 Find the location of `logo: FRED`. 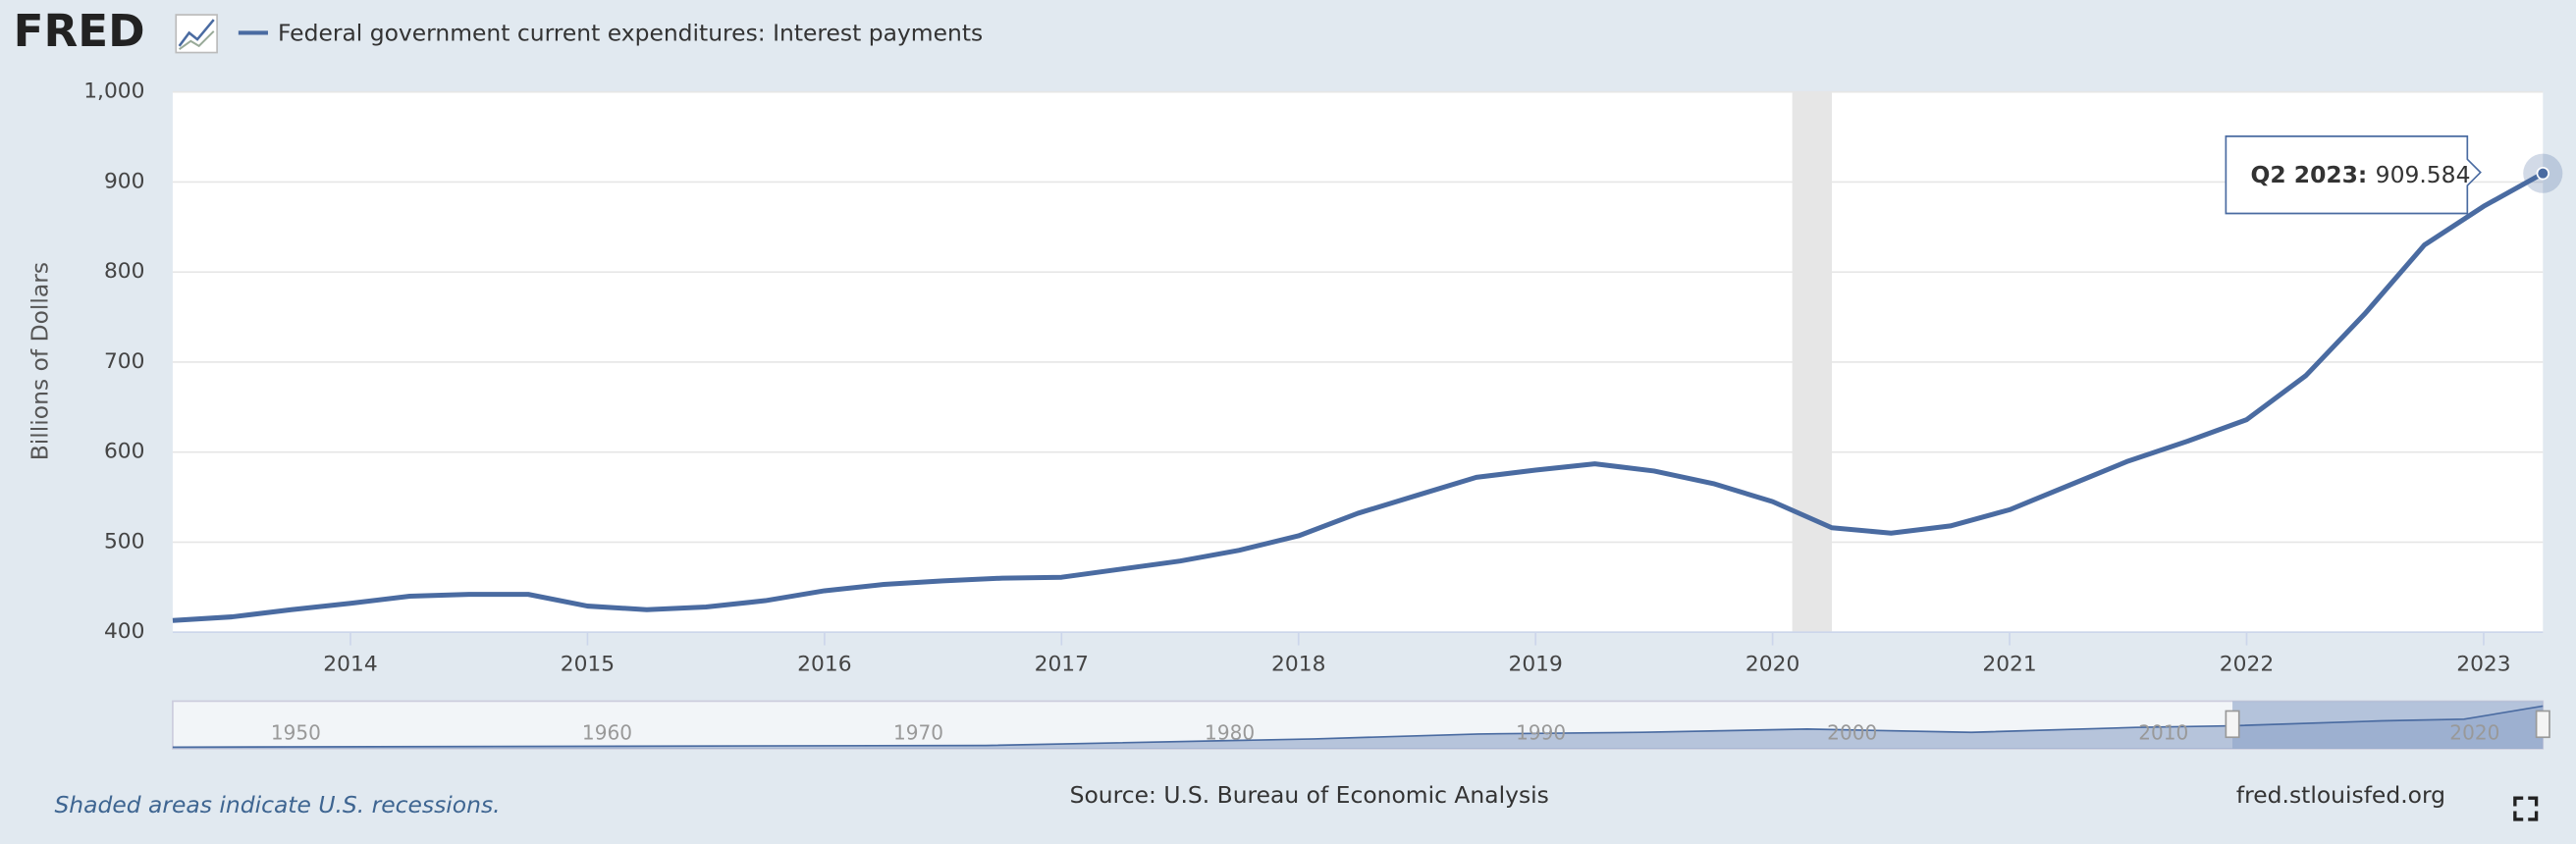

logo: FRED is located at coordinates (79, 31).